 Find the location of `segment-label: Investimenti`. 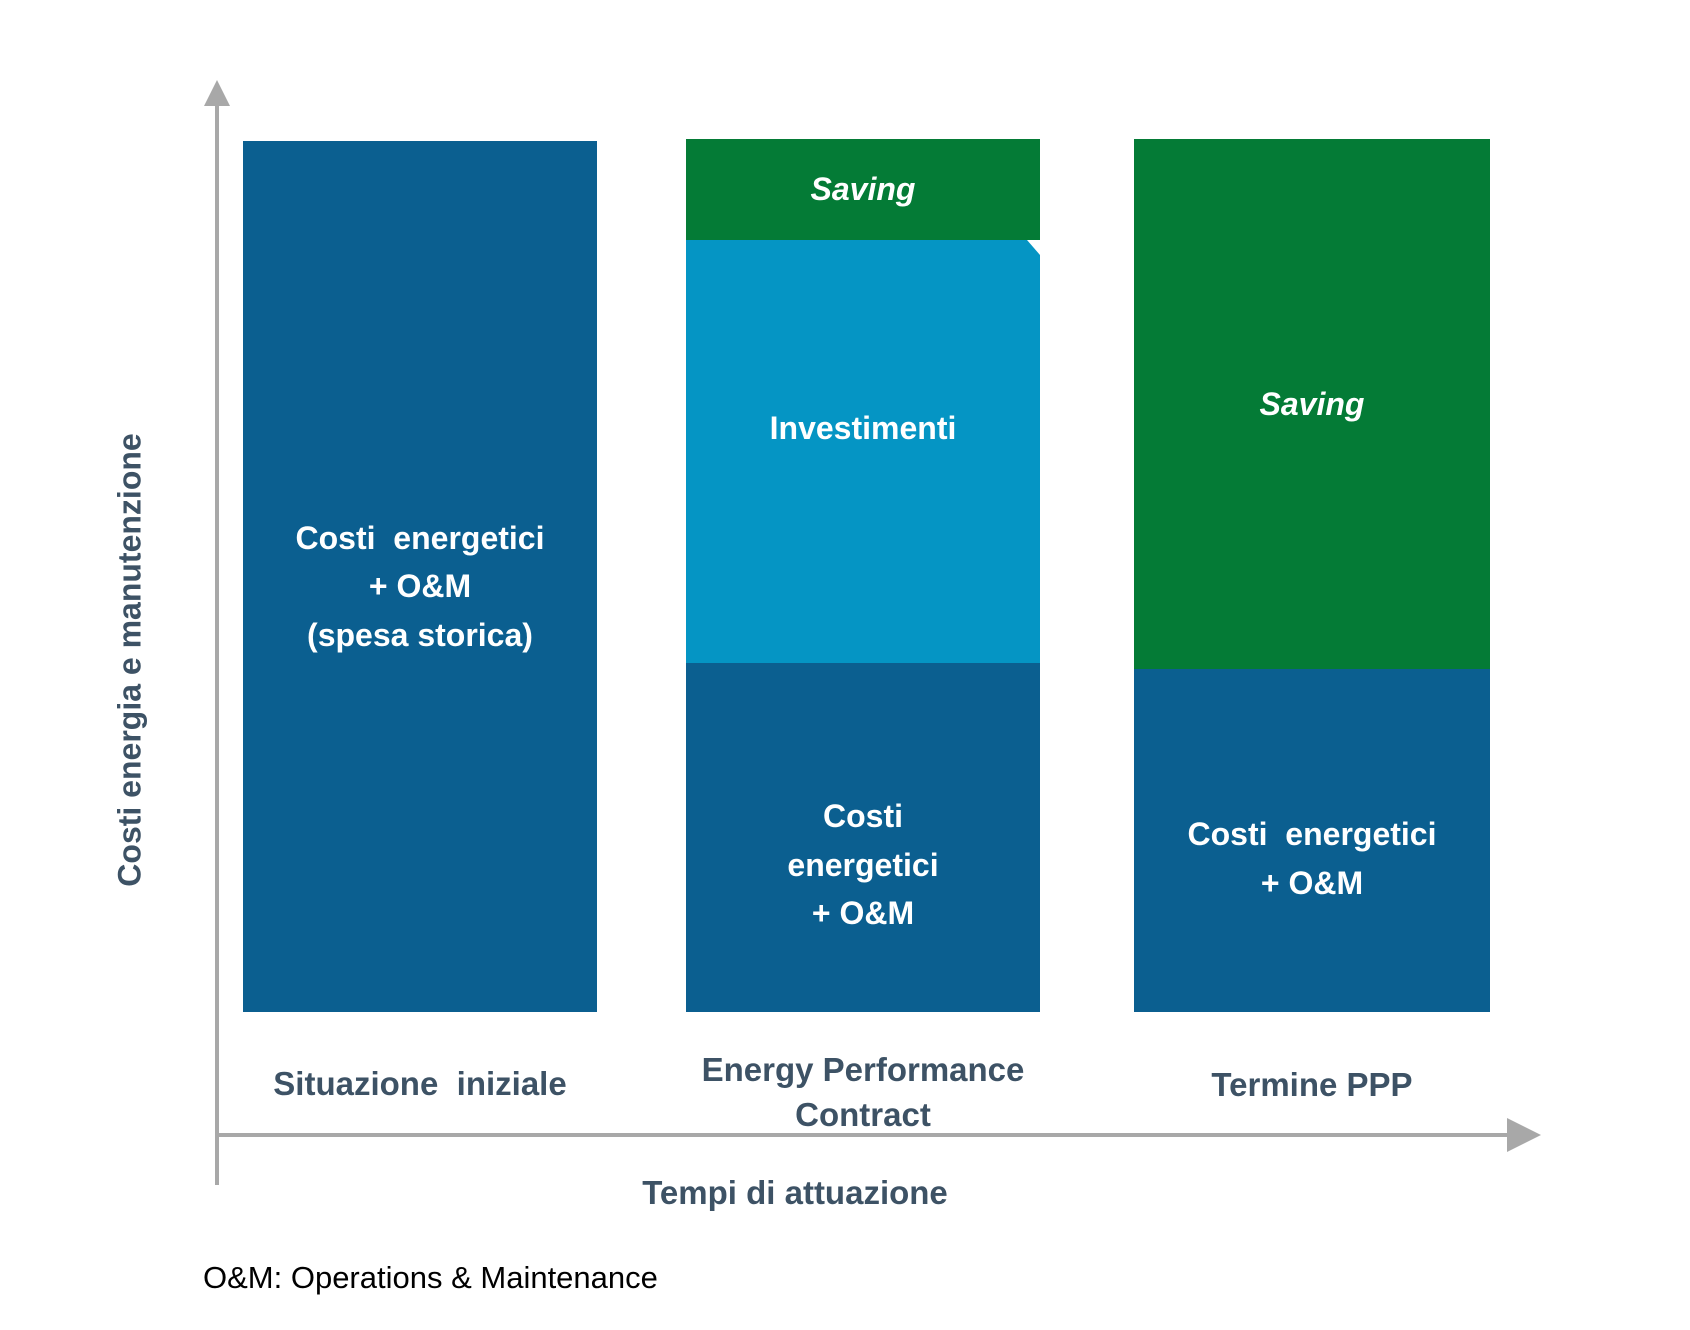

segment-label: Investimenti is located at coordinates (863, 427).